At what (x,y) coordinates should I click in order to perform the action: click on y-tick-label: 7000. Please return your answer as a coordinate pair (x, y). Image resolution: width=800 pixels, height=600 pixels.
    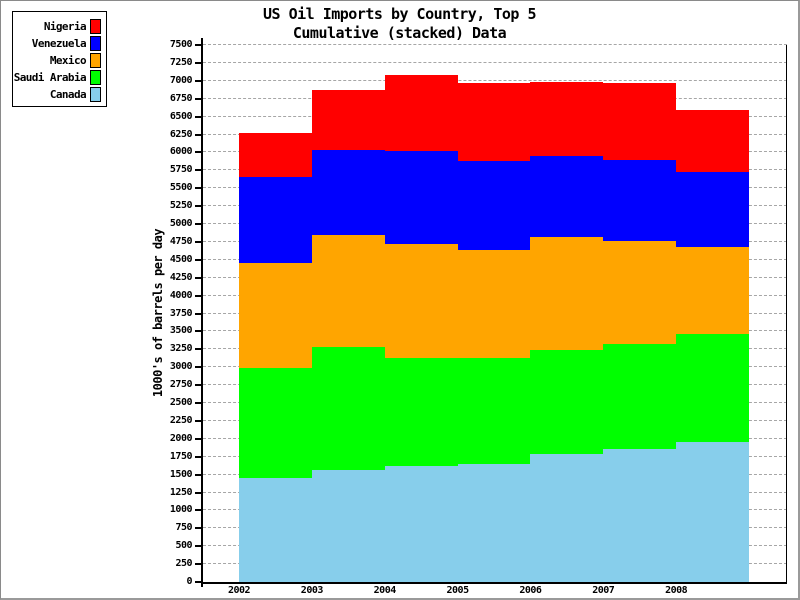
    Looking at the image, I should click on (181, 80).